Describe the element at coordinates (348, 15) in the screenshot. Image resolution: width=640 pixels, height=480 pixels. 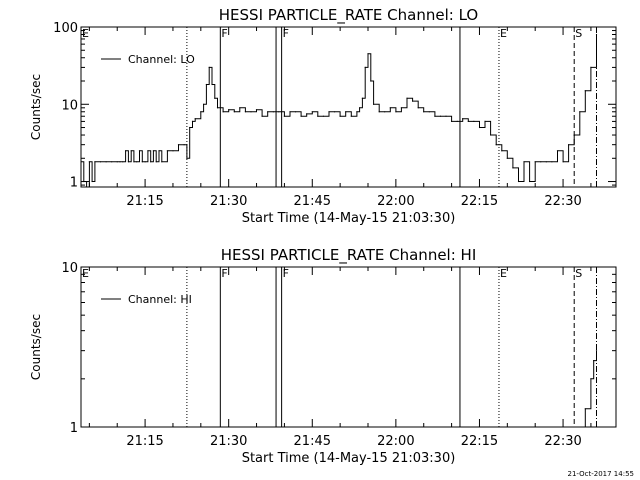
I see `chart-title: HESSI PARTICLE_RATE Channel: LO` at that location.